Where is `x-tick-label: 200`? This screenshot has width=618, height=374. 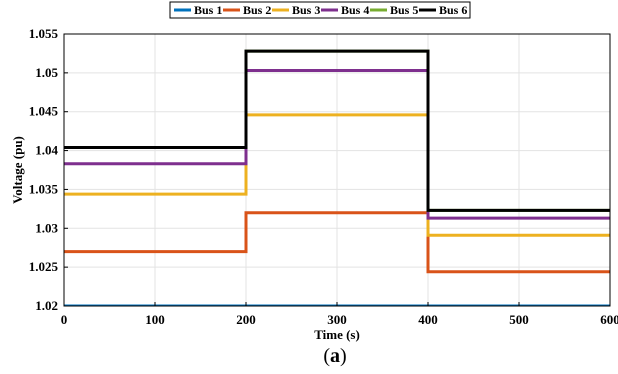 x-tick-label: 200 is located at coordinates (246, 319).